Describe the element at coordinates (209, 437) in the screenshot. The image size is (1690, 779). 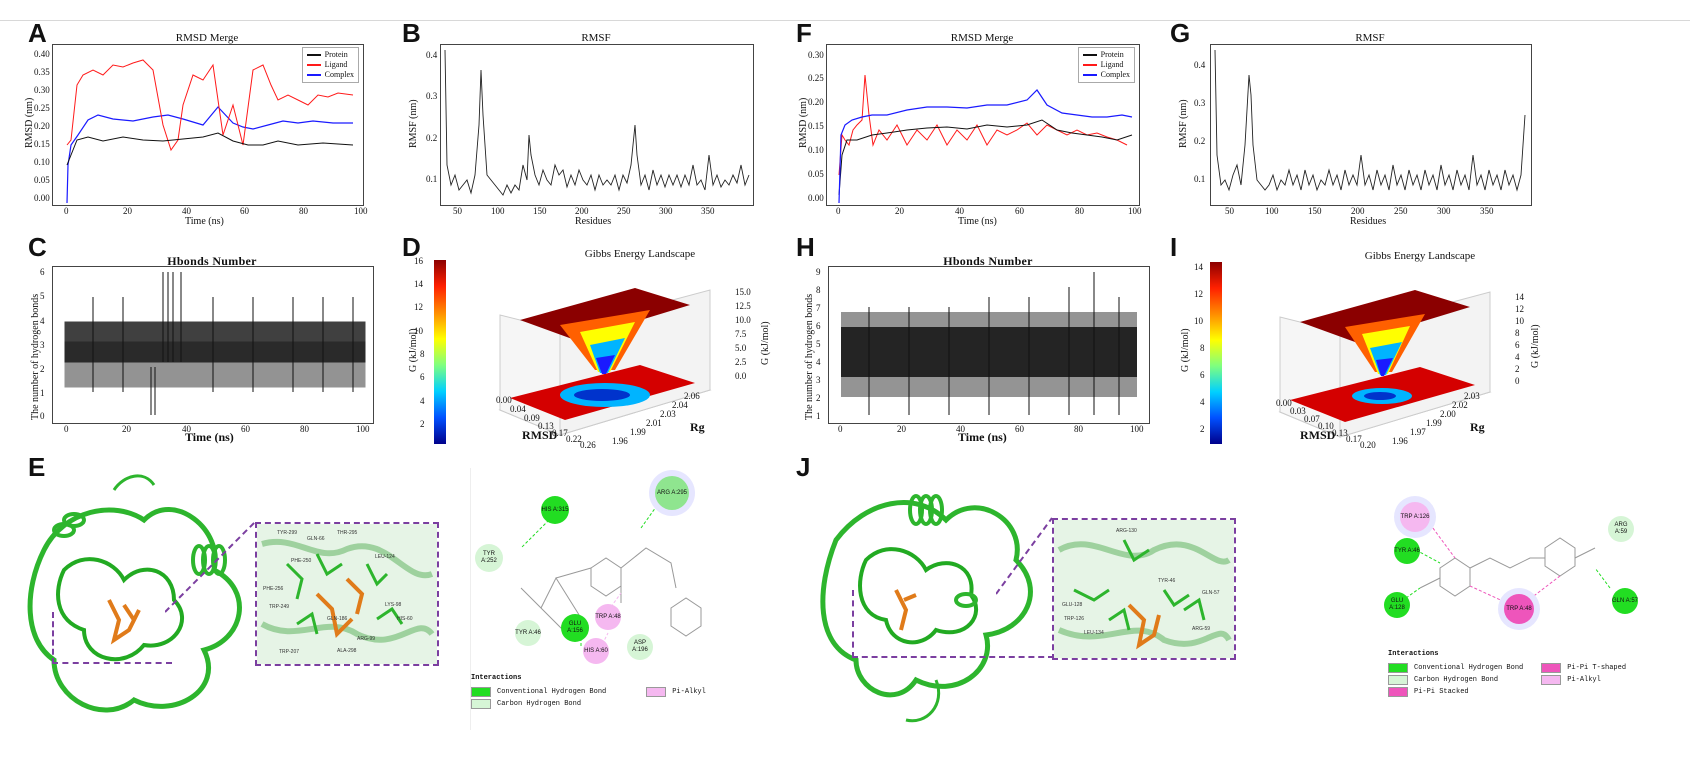
I see `panel-c-xlabel: Time (ns)` at that location.